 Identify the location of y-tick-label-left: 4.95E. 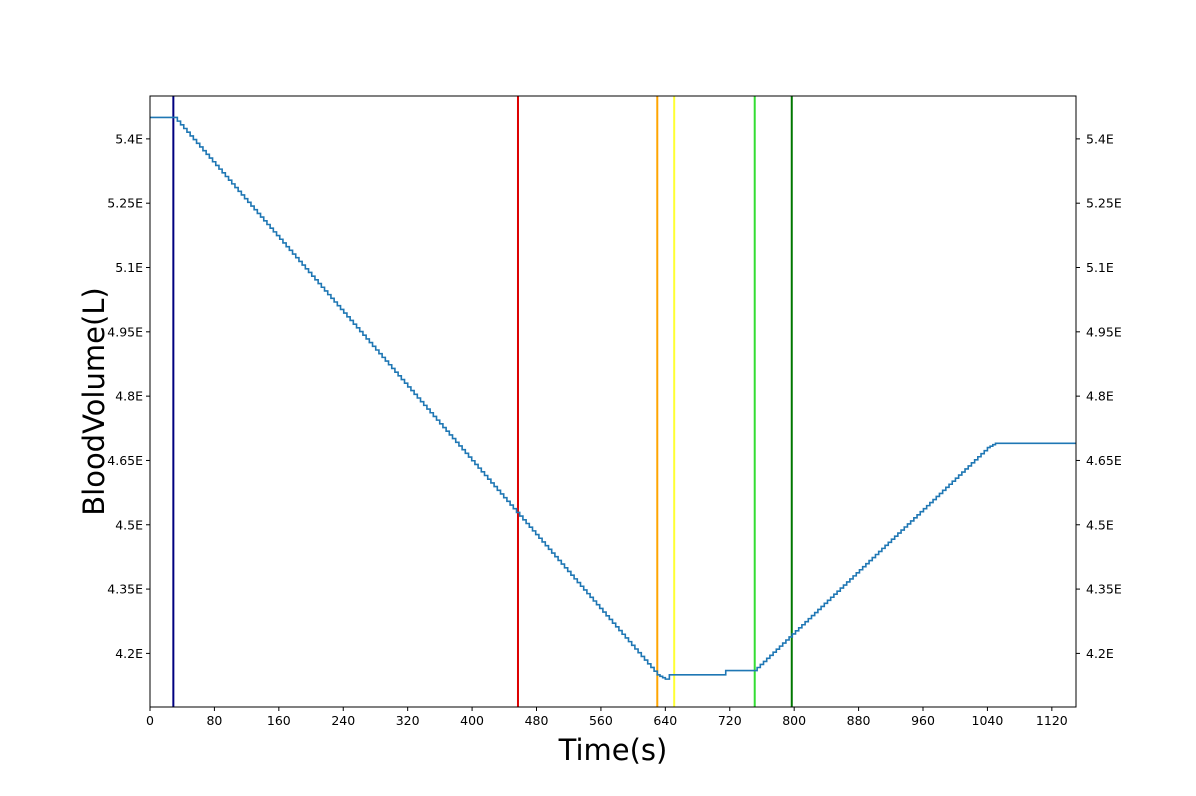
(125, 331).